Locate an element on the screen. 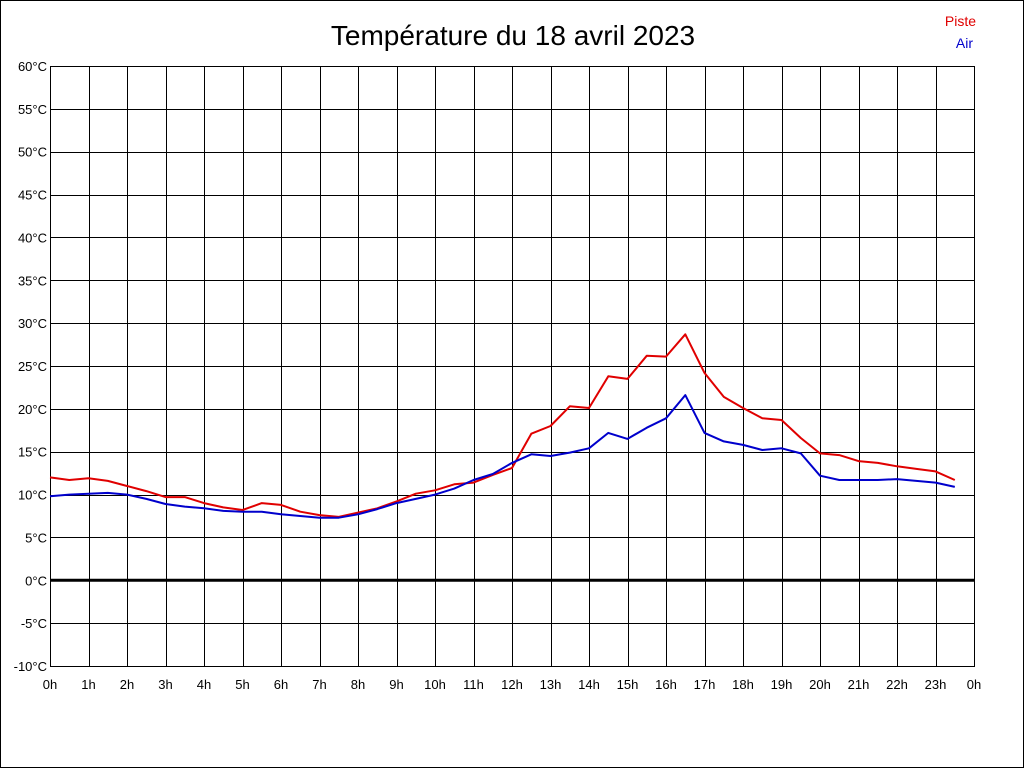  x-tick-label: 4h is located at coordinates (204, 684).